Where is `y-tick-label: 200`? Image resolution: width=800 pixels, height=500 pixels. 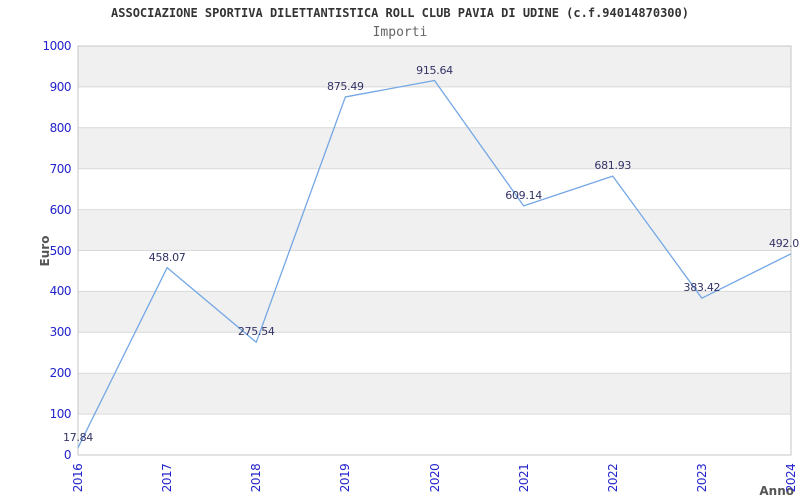 y-tick-label: 200 is located at coordinates (60, 373).